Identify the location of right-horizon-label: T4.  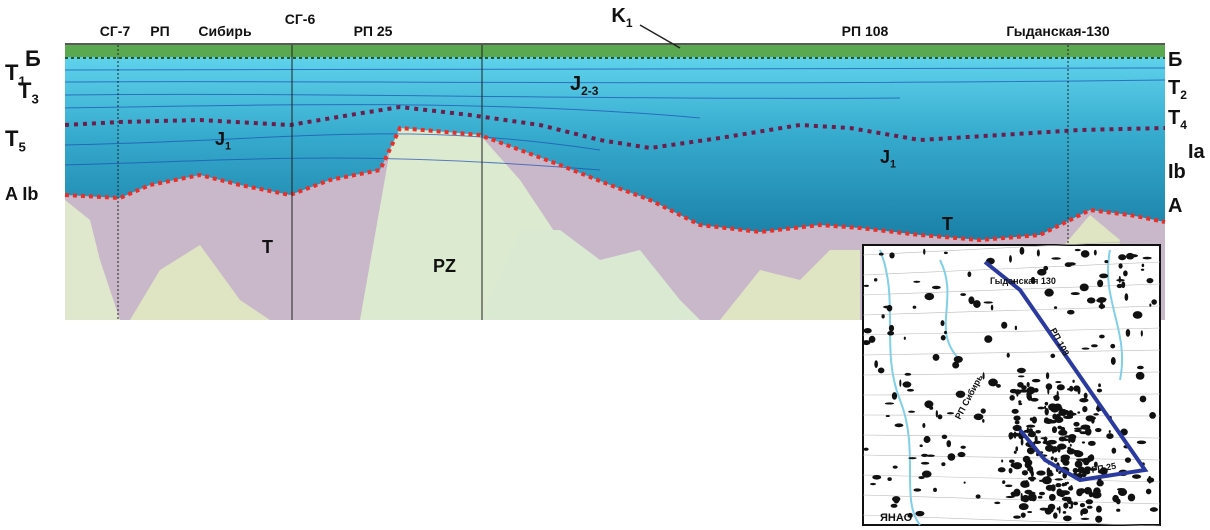
(1177, 119).